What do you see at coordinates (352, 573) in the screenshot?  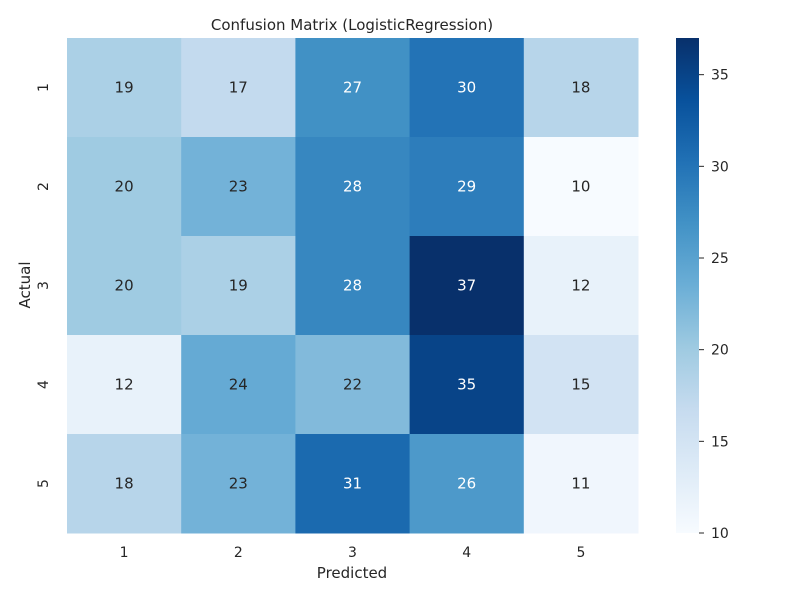 I see `x-axis-label: Predicted` at bounding box center [352, 573].